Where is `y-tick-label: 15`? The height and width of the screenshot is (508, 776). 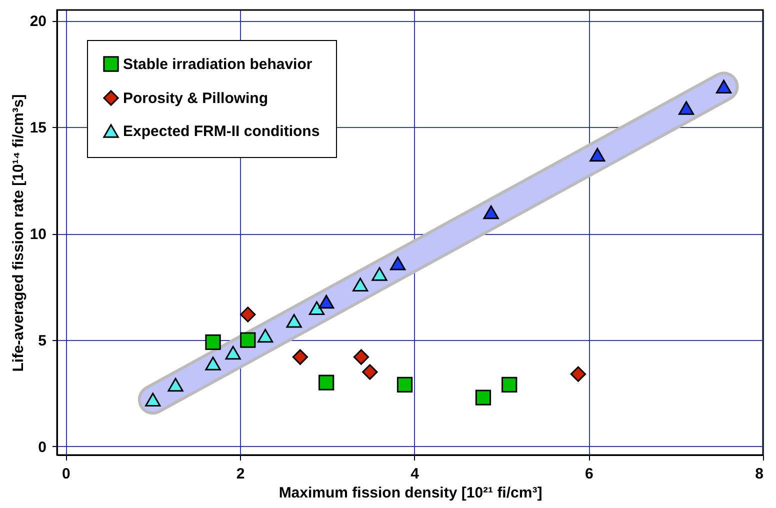 y-tick-label: 15 is located at coordinates (38, 128).